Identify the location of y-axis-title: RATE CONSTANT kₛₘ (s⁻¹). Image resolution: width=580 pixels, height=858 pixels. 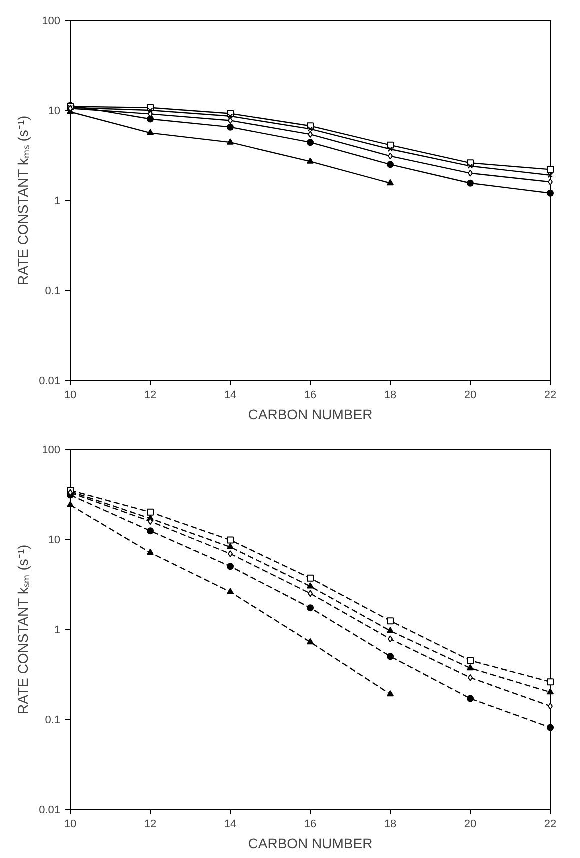
(23, 629).